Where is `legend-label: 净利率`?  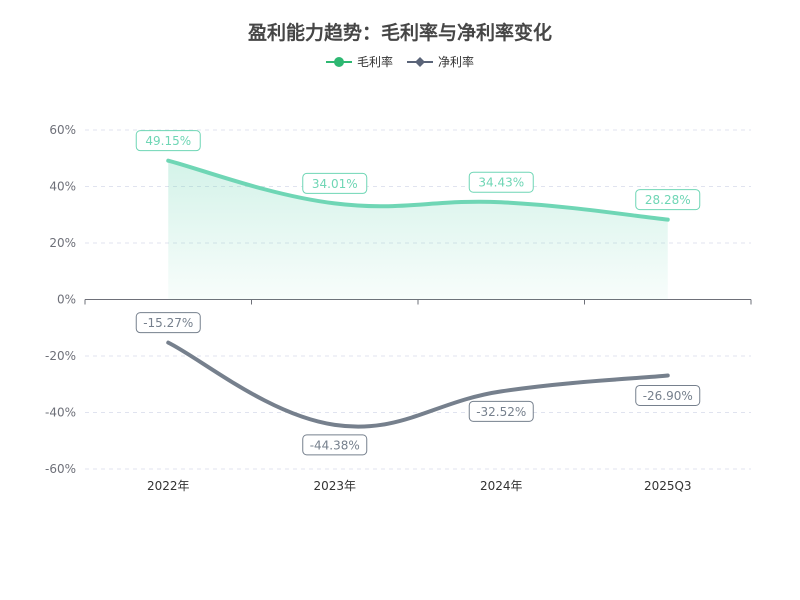
legend-label: 净利率 is located at coordinates (456, 62).